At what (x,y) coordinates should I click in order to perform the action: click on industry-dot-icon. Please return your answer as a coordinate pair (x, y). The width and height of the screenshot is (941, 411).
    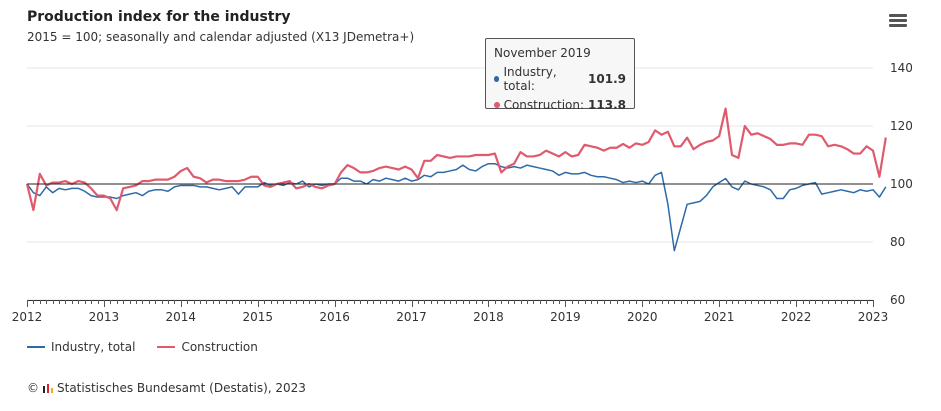
    Looking at the image, I should click on (497, 79).